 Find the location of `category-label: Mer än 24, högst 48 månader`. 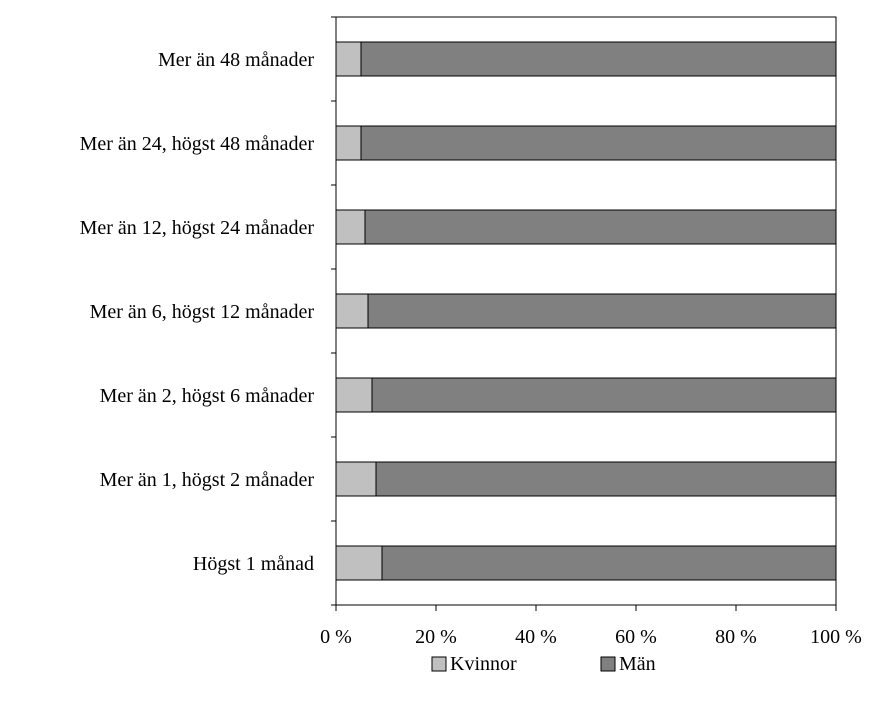

category-label: Mer än 24, högst 48 månader is located at coordinates (197, 144).